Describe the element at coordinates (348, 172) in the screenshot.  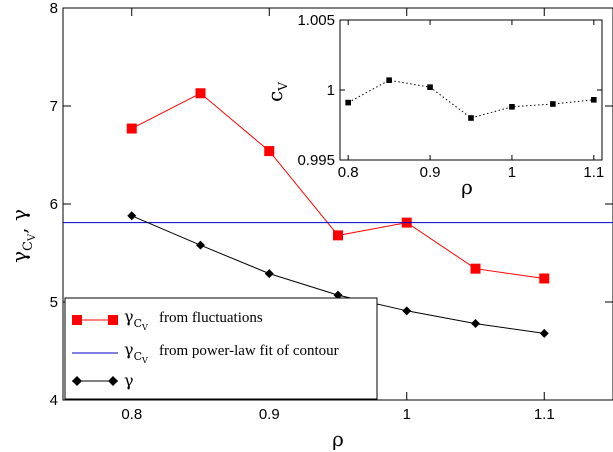
I see `inset-x-tick-label: 0.8` at that location.